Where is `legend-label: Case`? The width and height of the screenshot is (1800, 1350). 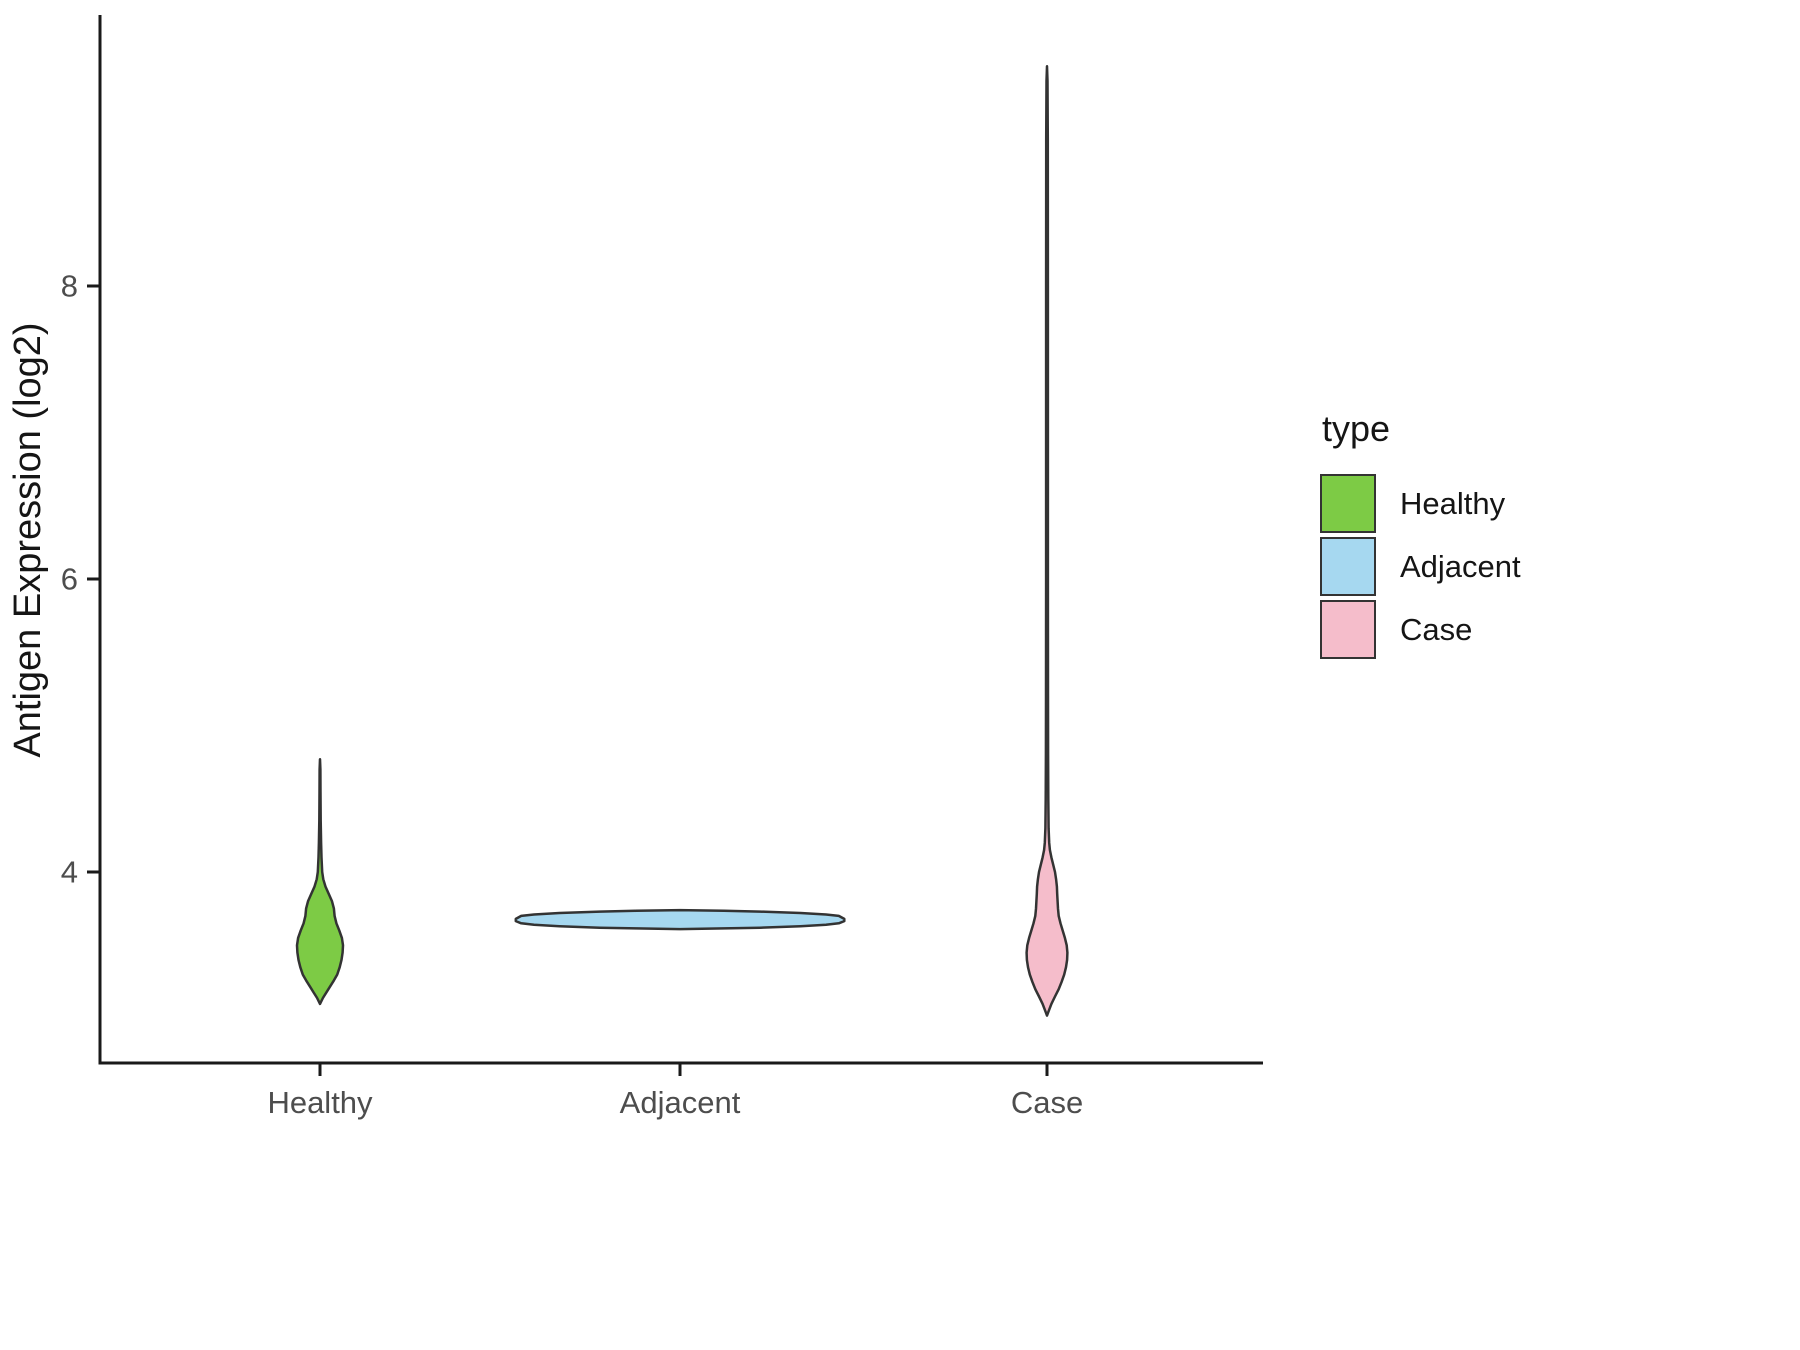
legend-label: Case is located at coordinates (1436, 629).